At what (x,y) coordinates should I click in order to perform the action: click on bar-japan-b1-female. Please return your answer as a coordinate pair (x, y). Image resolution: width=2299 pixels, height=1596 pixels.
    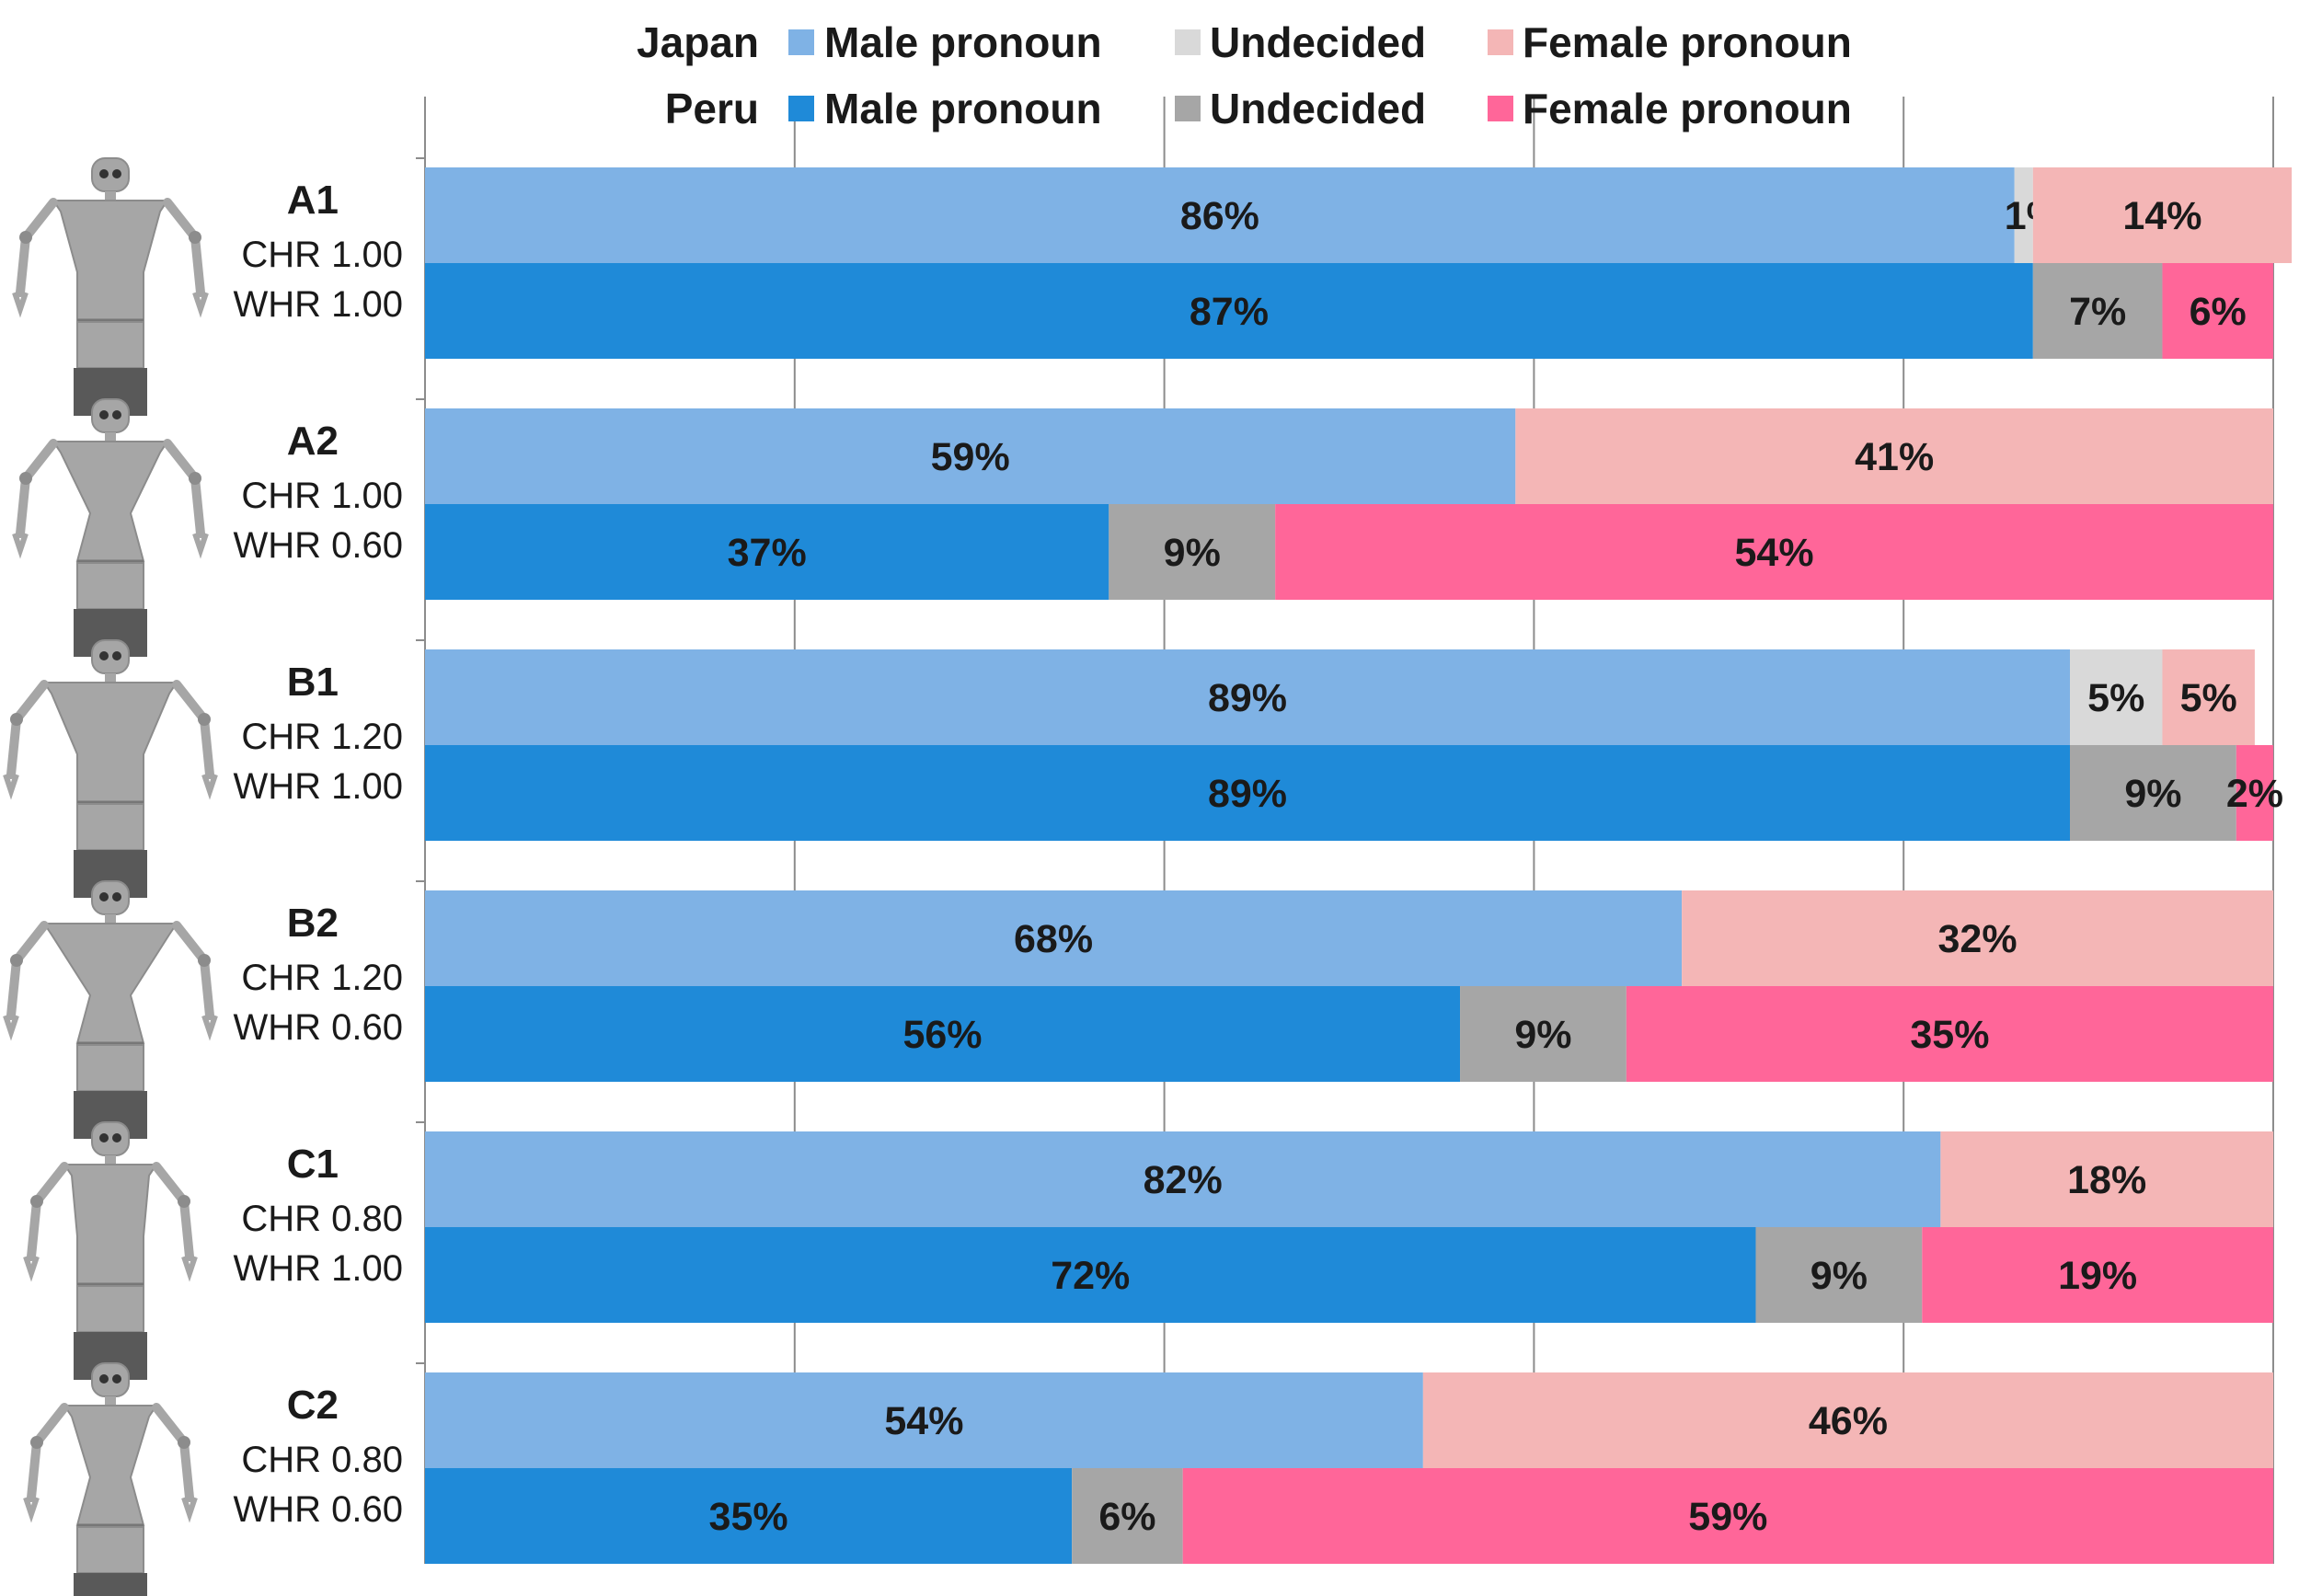
    Looking at the image, I should click on (2208, 697).